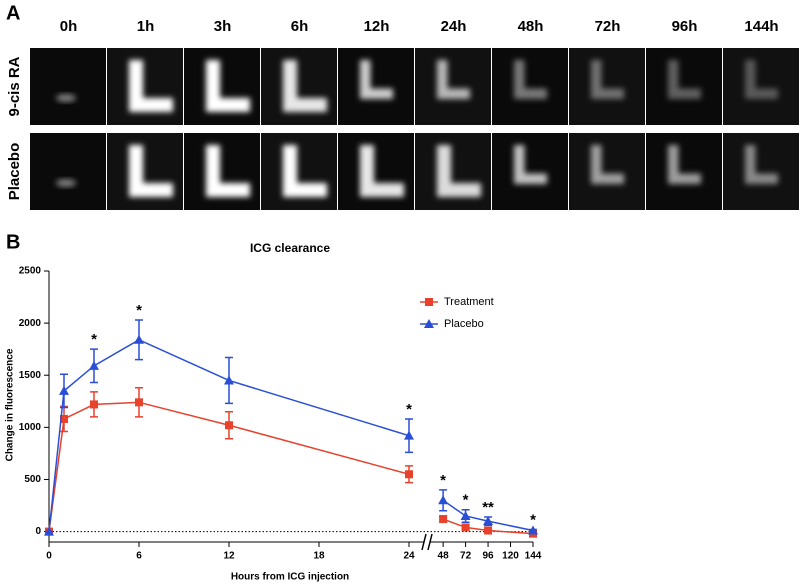 The image size is (800, 587). I want to click on panel-label: B, so click(13, 242).